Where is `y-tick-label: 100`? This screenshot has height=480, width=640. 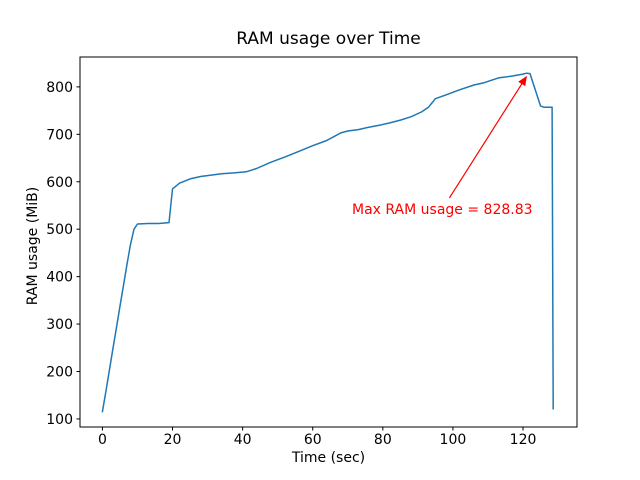 y-tick-label: 100 is located at coordinates (59, 420).